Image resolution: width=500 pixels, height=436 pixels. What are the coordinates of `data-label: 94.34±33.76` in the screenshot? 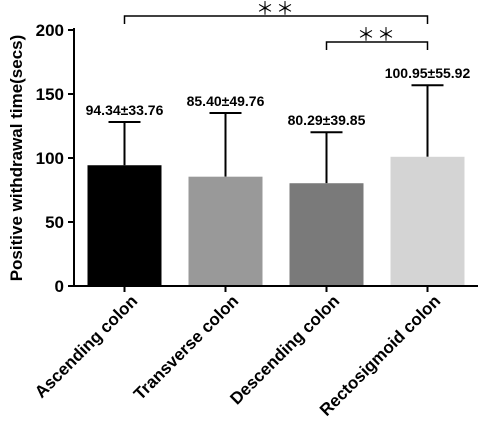 It's located at (125, 110).